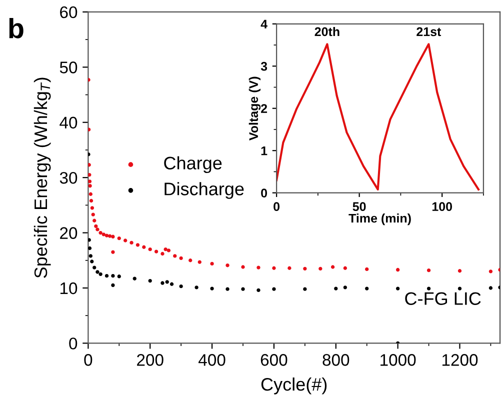  What do you see at coordinates (150, 360) in the screenshot?
I see `x-tick-label: 200` at bounding box center [150, 360].